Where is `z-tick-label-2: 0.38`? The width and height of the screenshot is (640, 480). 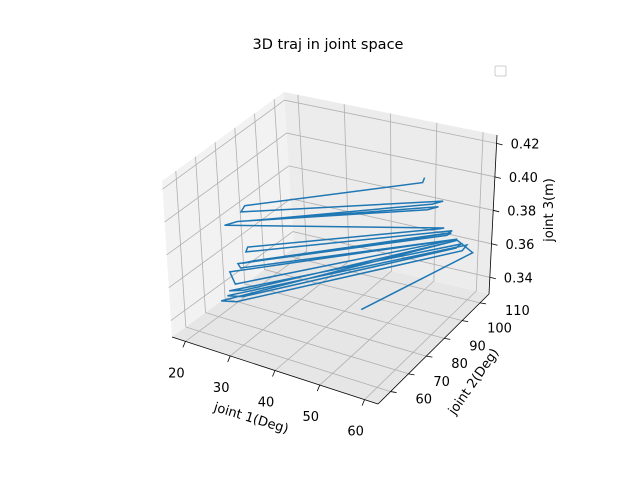
z-tick-label-2: 0.38 is located at coordinates (521, 211).